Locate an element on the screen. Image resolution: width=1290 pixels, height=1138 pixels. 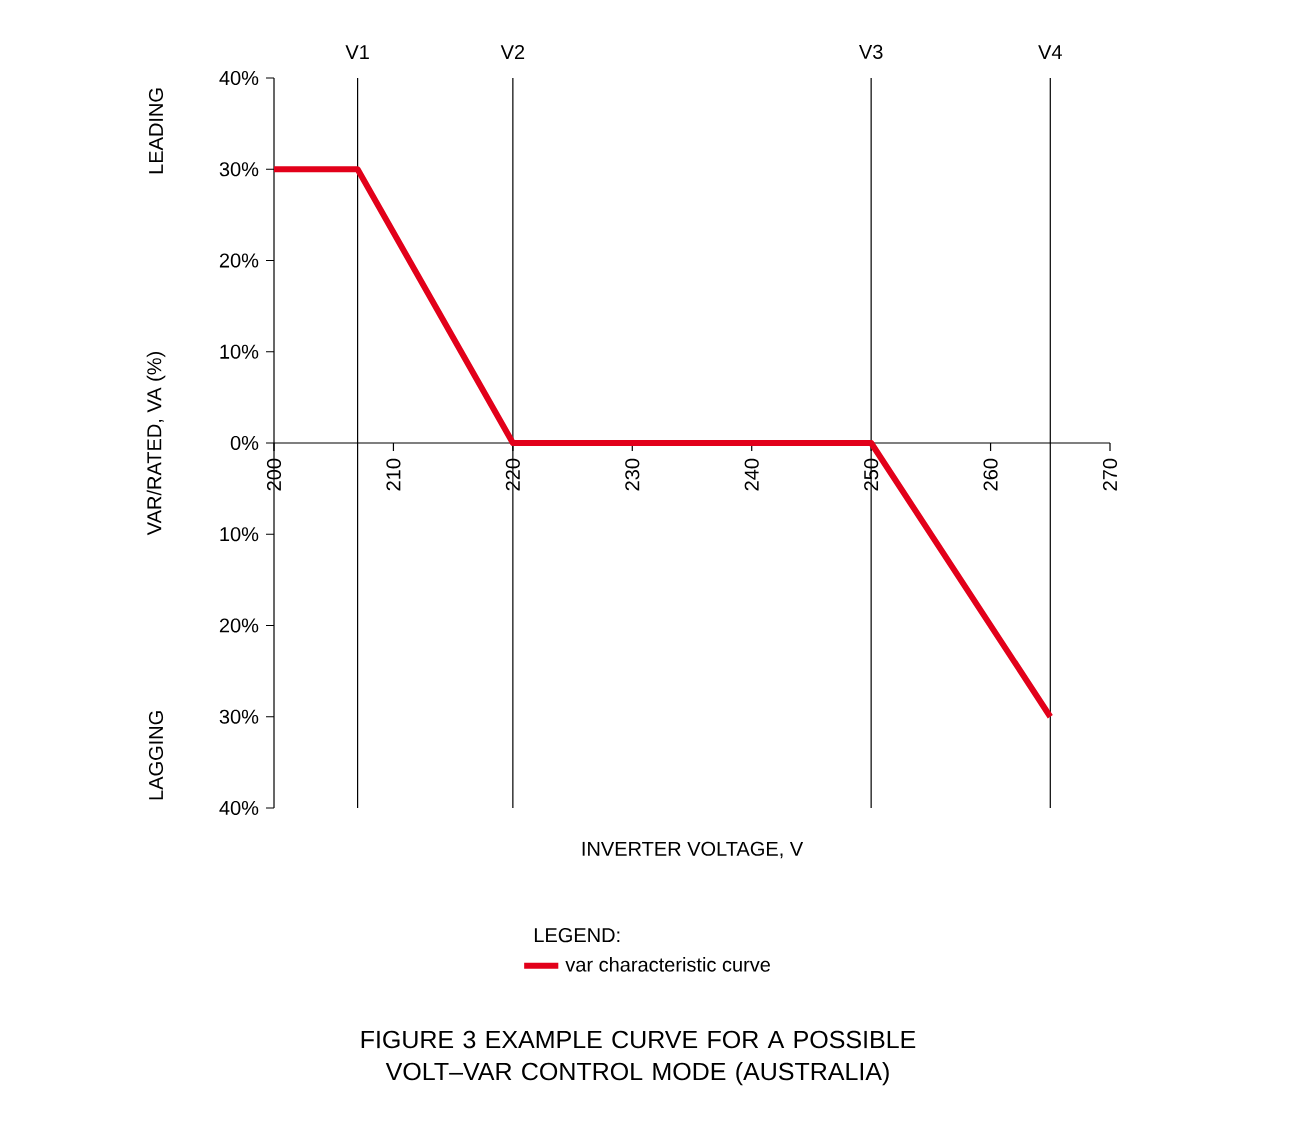
x-tick-label: 250 is located at coordinates (871, 474).